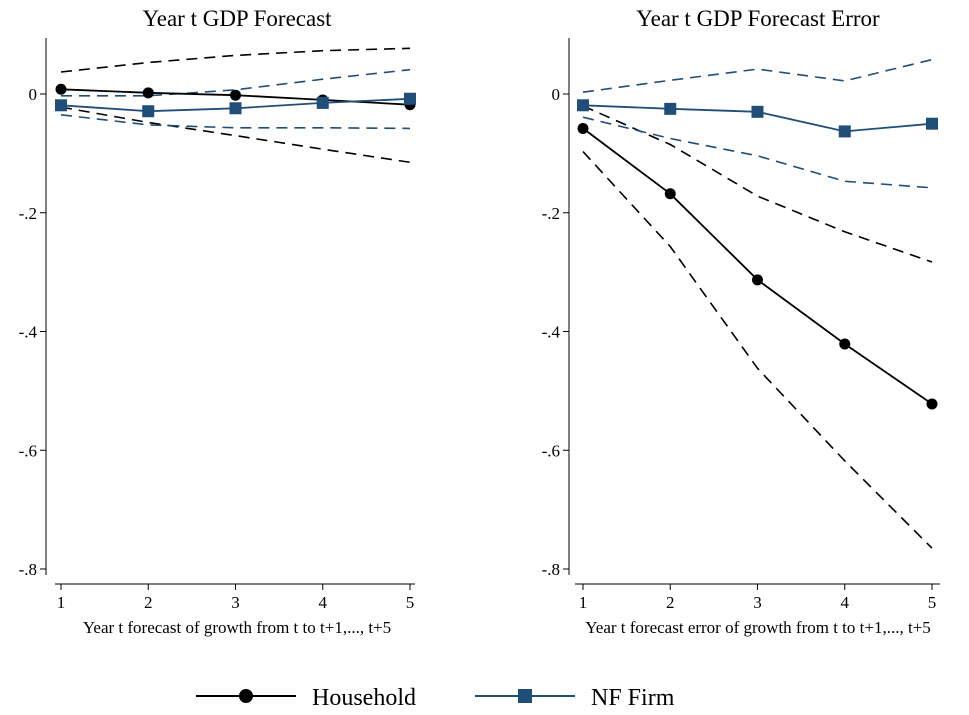 The image size is (969, 715). Describe the element at coordinates (757, 602) in the screenshot. I see `right-x-tick-label: 3` at that location.